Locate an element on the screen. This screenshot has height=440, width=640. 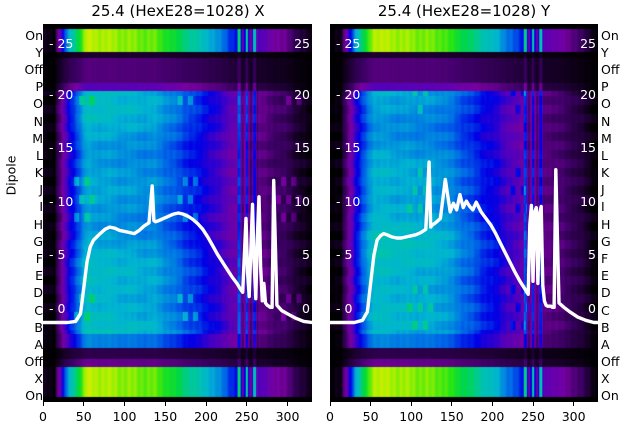
category-label-right-0: On is located at coordinates (610, 35).